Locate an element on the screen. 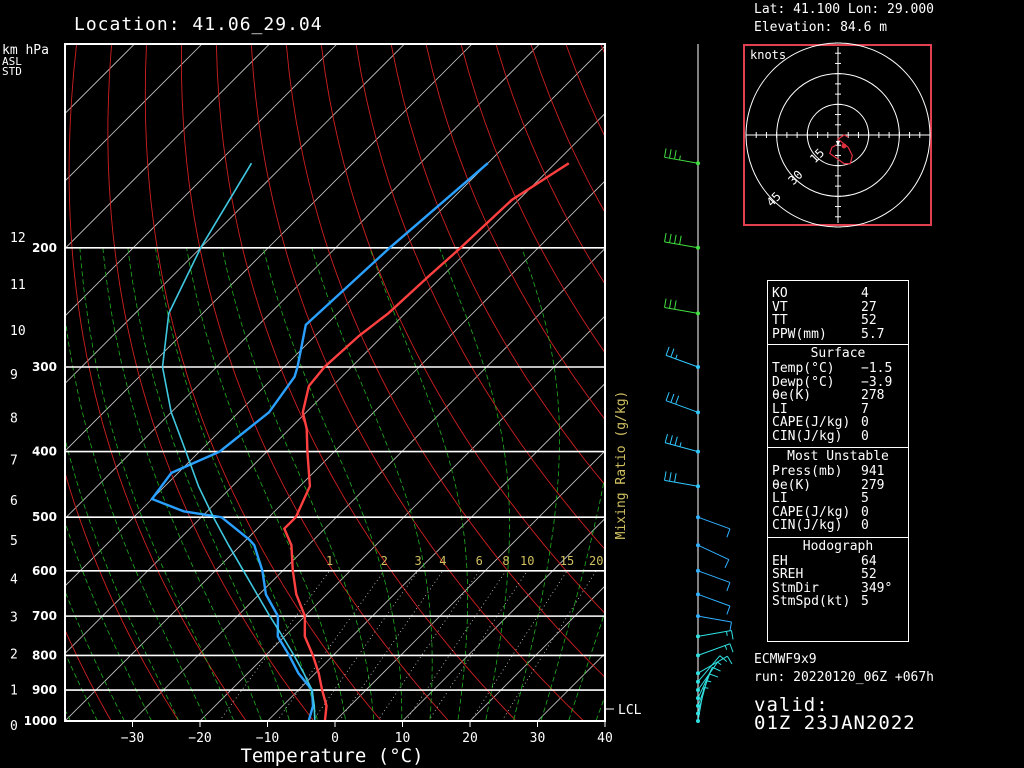 The width and height of the screenshot is (1024, 768). pressure-tick-label: 400 is located at coordinates (44, 452).